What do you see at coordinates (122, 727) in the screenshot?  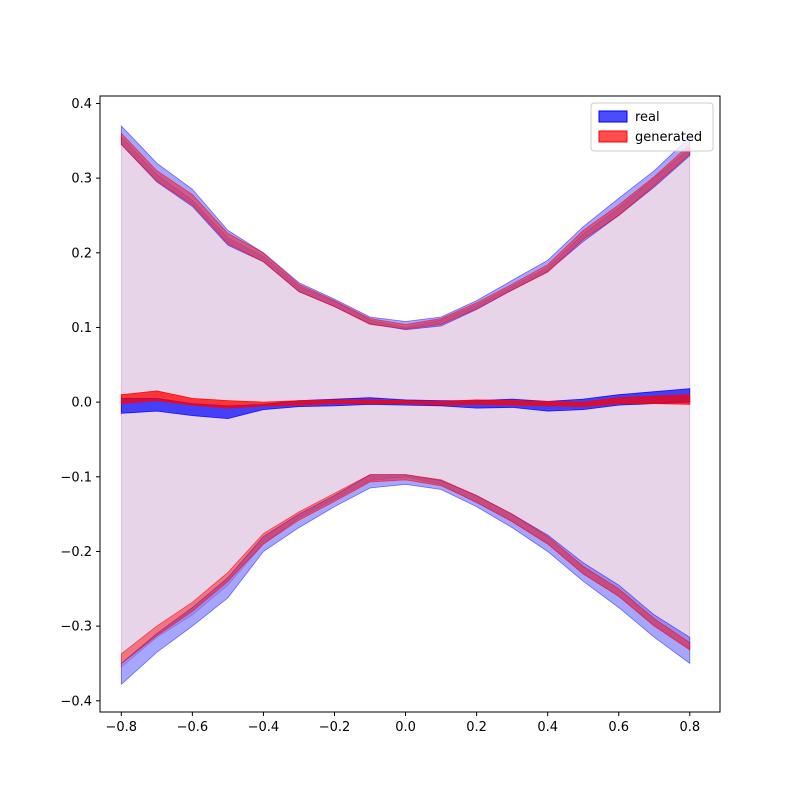 I see `x-tick-label: −0.8` at bounding box center [122, 727].